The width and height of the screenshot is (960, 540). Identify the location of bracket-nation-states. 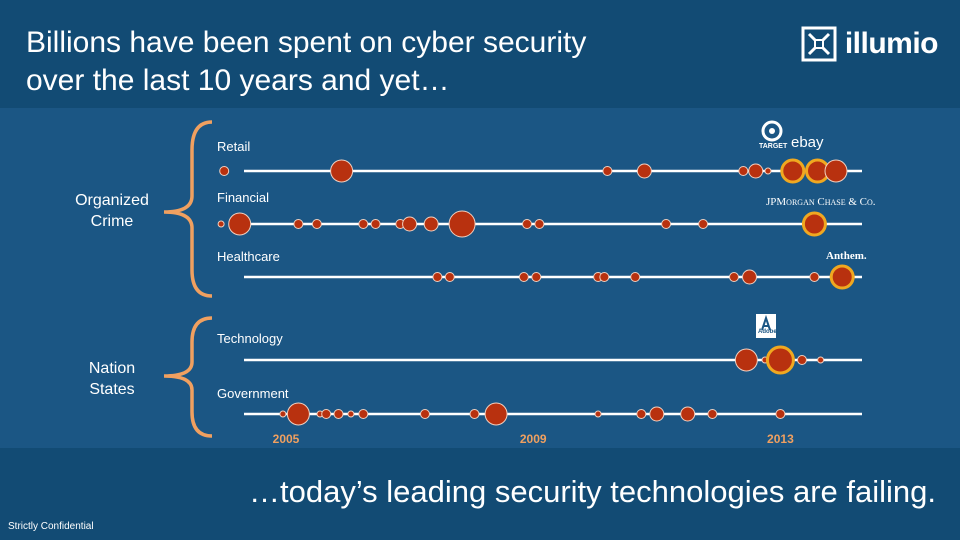
(188, 377).